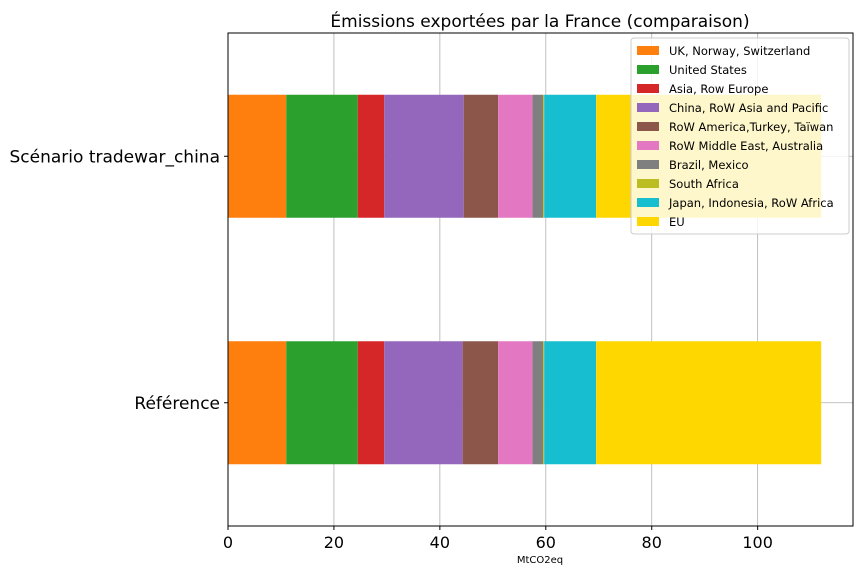 Image resolution: width=864 pixels, height=576 pixels. What do you see at coordinates (652, 542) in the screenshot?
I see `x-tick-label: 80` at bounding box center [652, 542].